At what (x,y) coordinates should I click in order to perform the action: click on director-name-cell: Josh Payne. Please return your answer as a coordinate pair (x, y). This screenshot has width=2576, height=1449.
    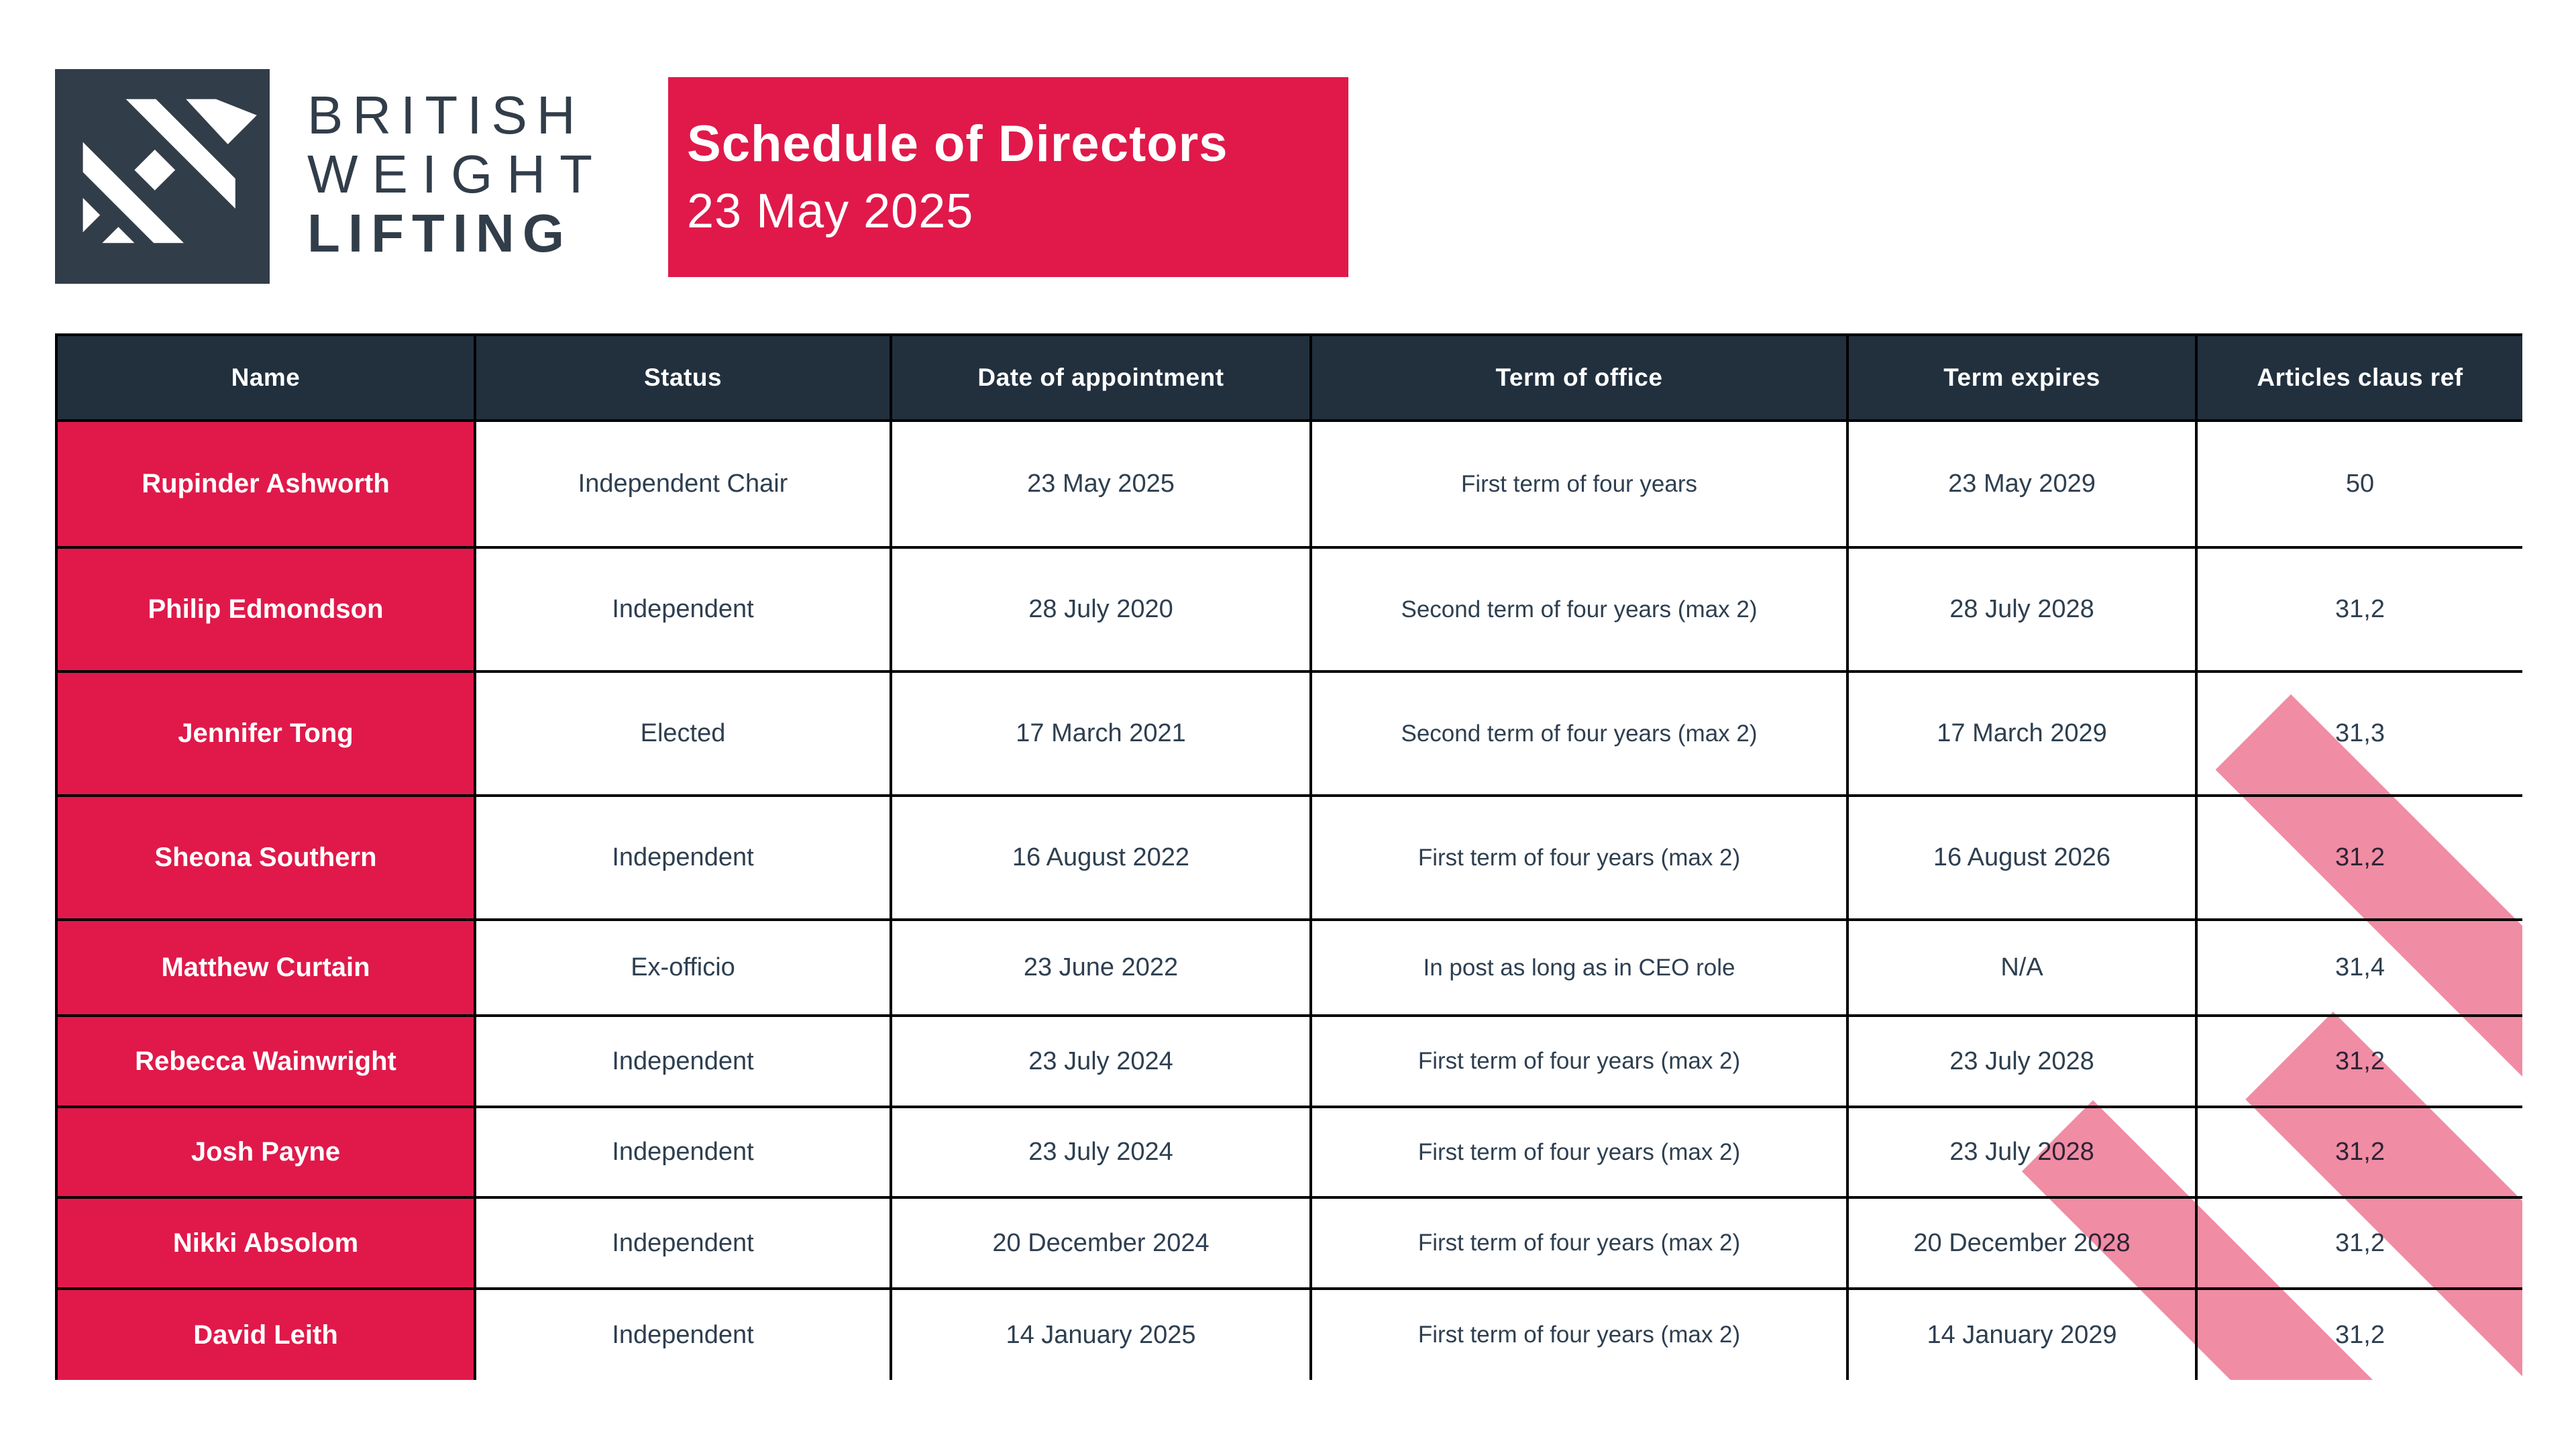
    Looking at the image, I should click on (265, 1152).